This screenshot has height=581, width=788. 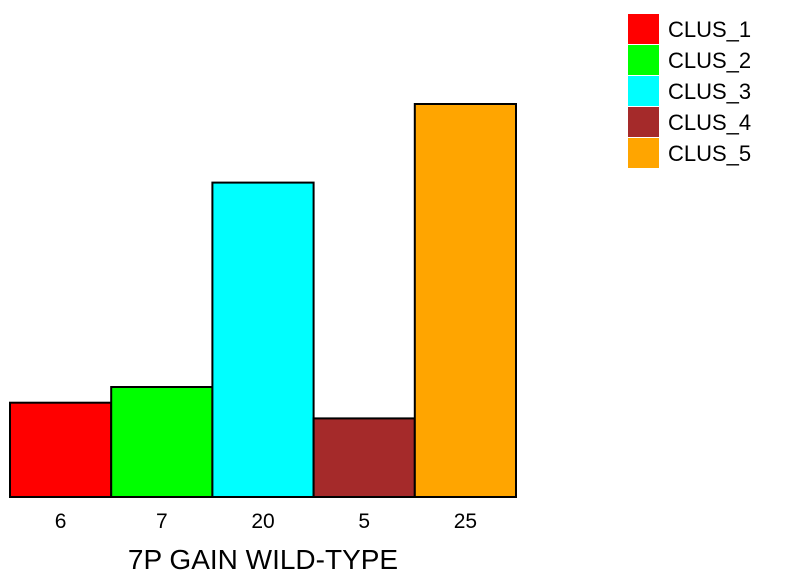 I want to click on x-tick-label: 7, so click(x=162, y=521).